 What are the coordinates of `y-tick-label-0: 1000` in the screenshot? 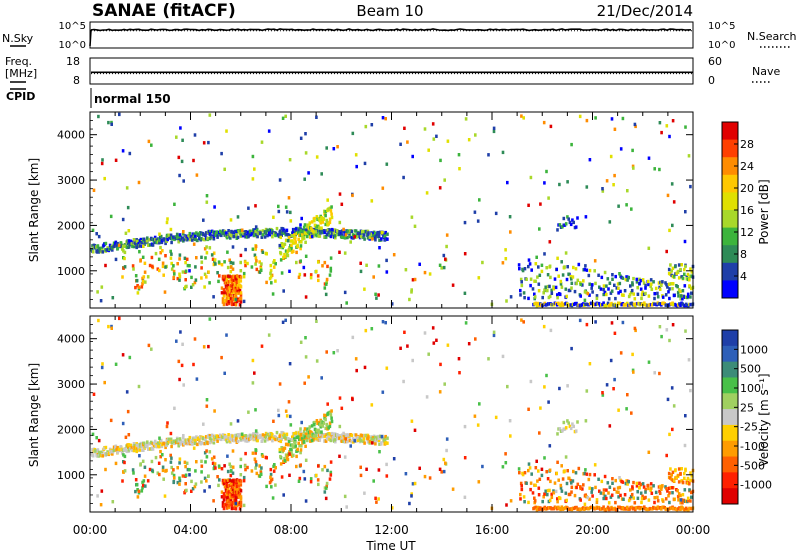 It's located at (71, 271).